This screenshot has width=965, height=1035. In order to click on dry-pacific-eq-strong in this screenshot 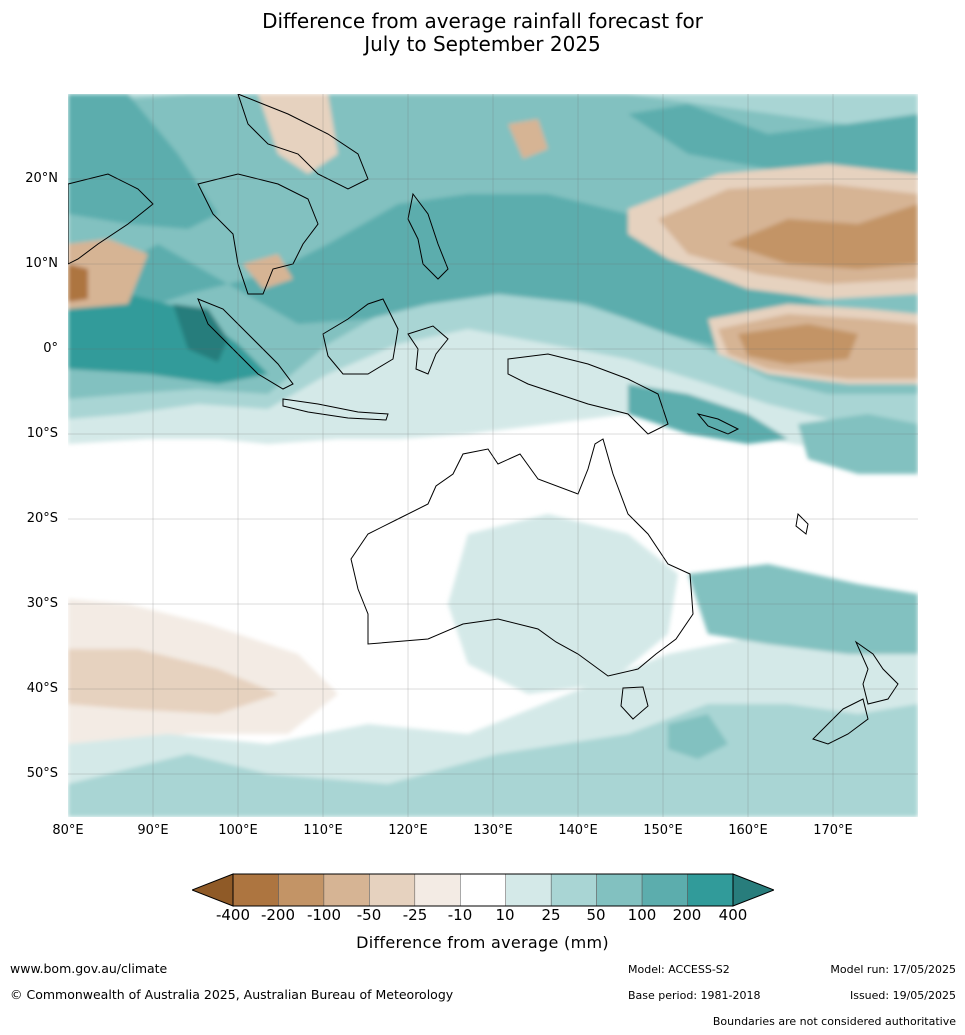, I will do `click(798, 344)`.